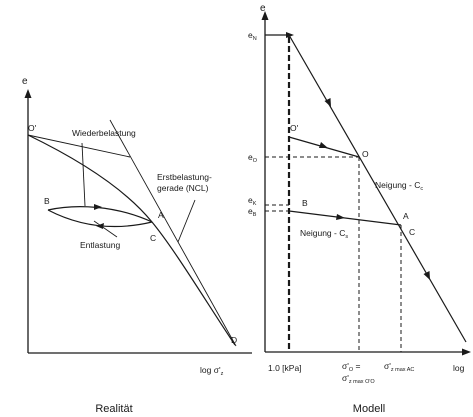 The height and width of the screenshot is (417, 473). What do you see at coordinates (365, 154) in the screenshot?
I see `right-point-O: O` at bounding box center [365, 154].